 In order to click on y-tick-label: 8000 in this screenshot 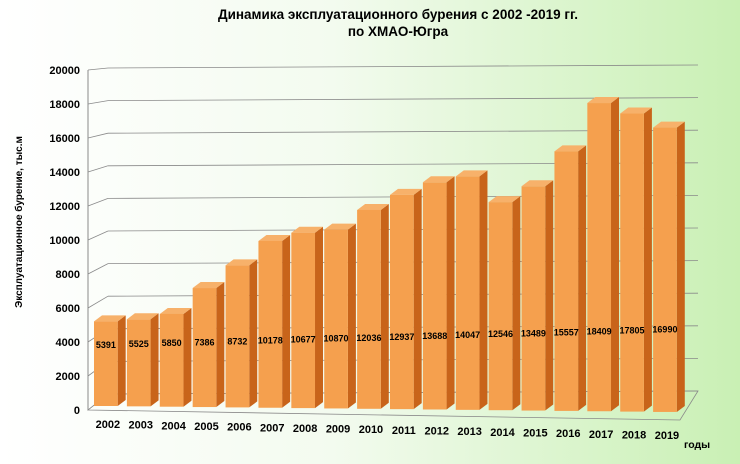, I will do `click(68, 275)`.